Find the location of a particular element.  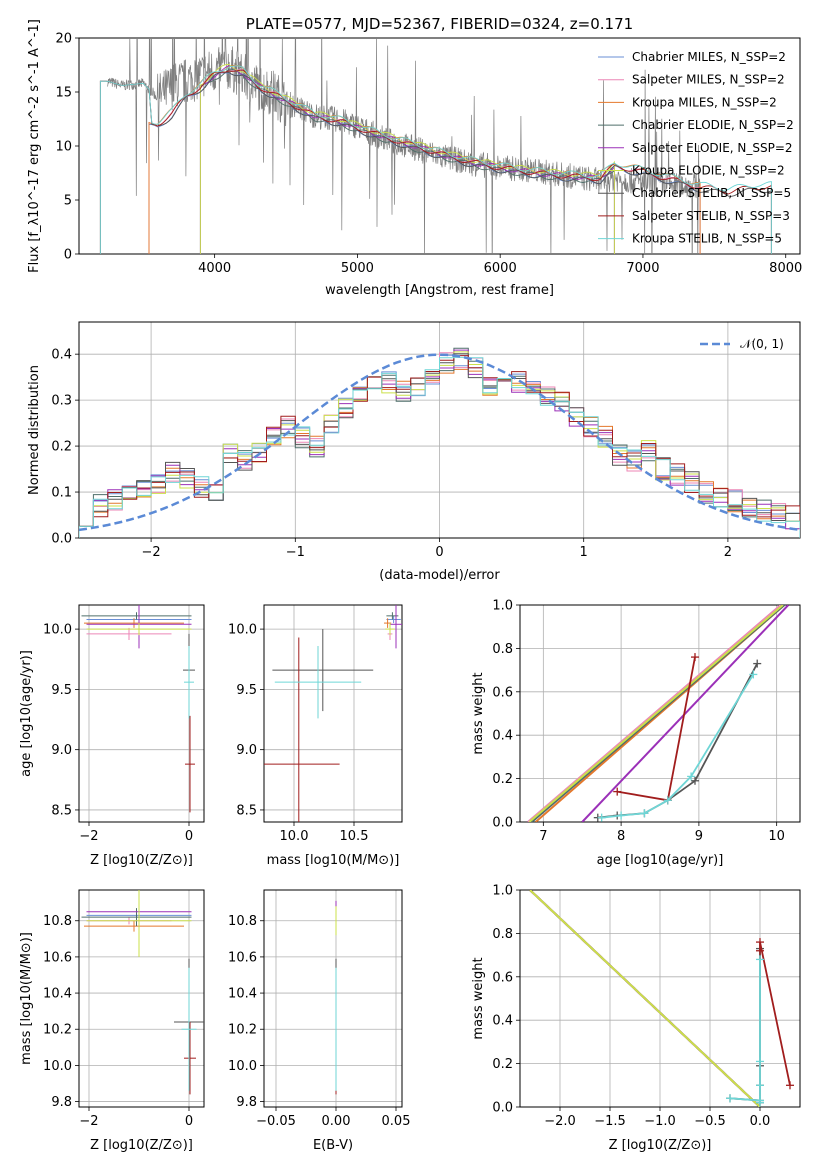

legend-entry: 𝒩(0, 1) is located at coordinates (762, 344).